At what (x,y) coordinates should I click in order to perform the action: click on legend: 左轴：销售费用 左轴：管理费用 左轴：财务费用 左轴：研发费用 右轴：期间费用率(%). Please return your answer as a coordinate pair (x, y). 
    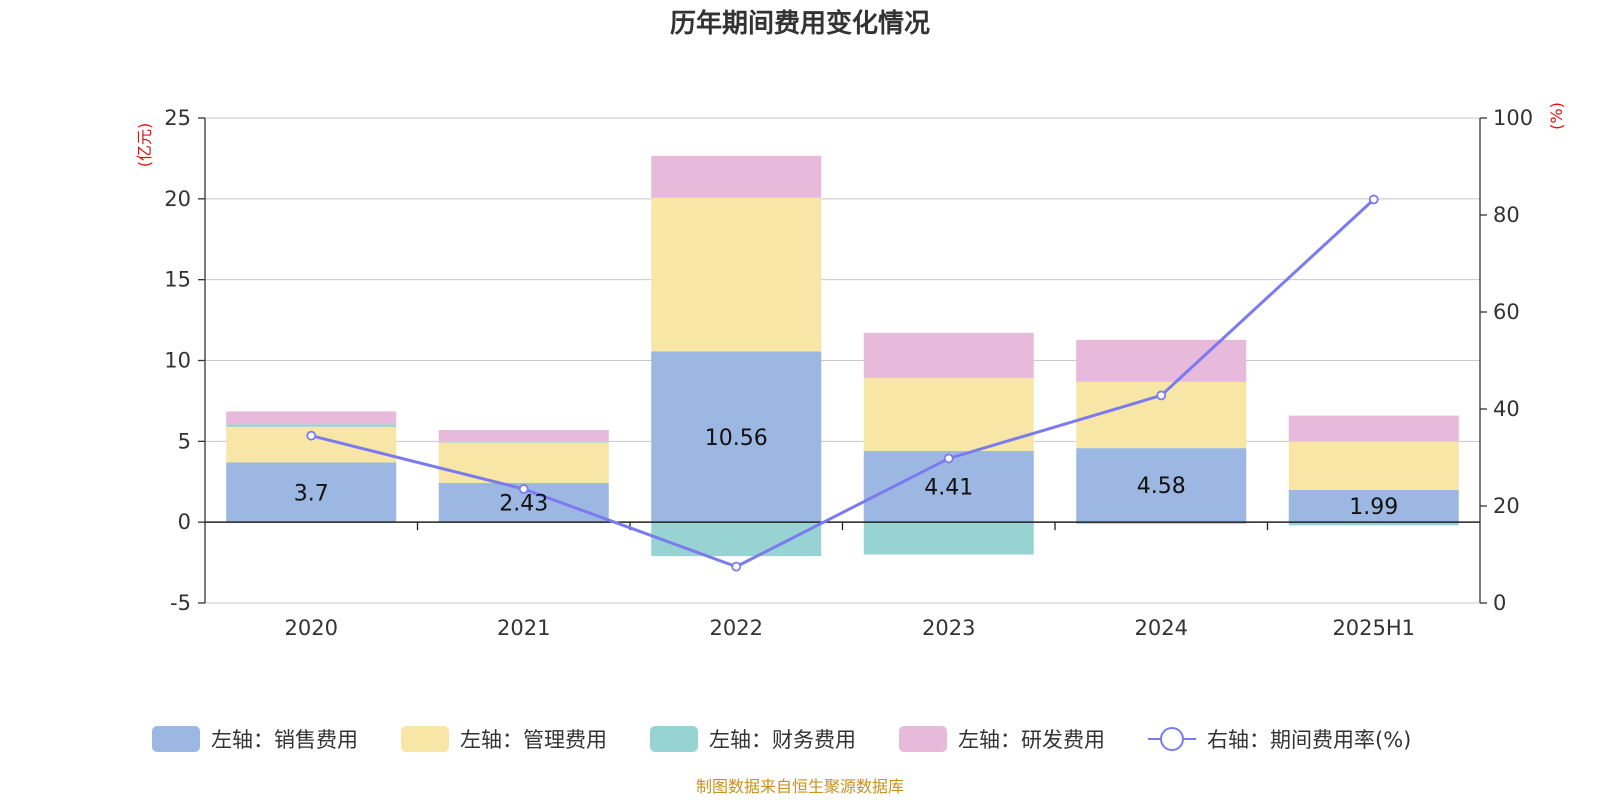
    Looking at the image, I should click on (781, 739).